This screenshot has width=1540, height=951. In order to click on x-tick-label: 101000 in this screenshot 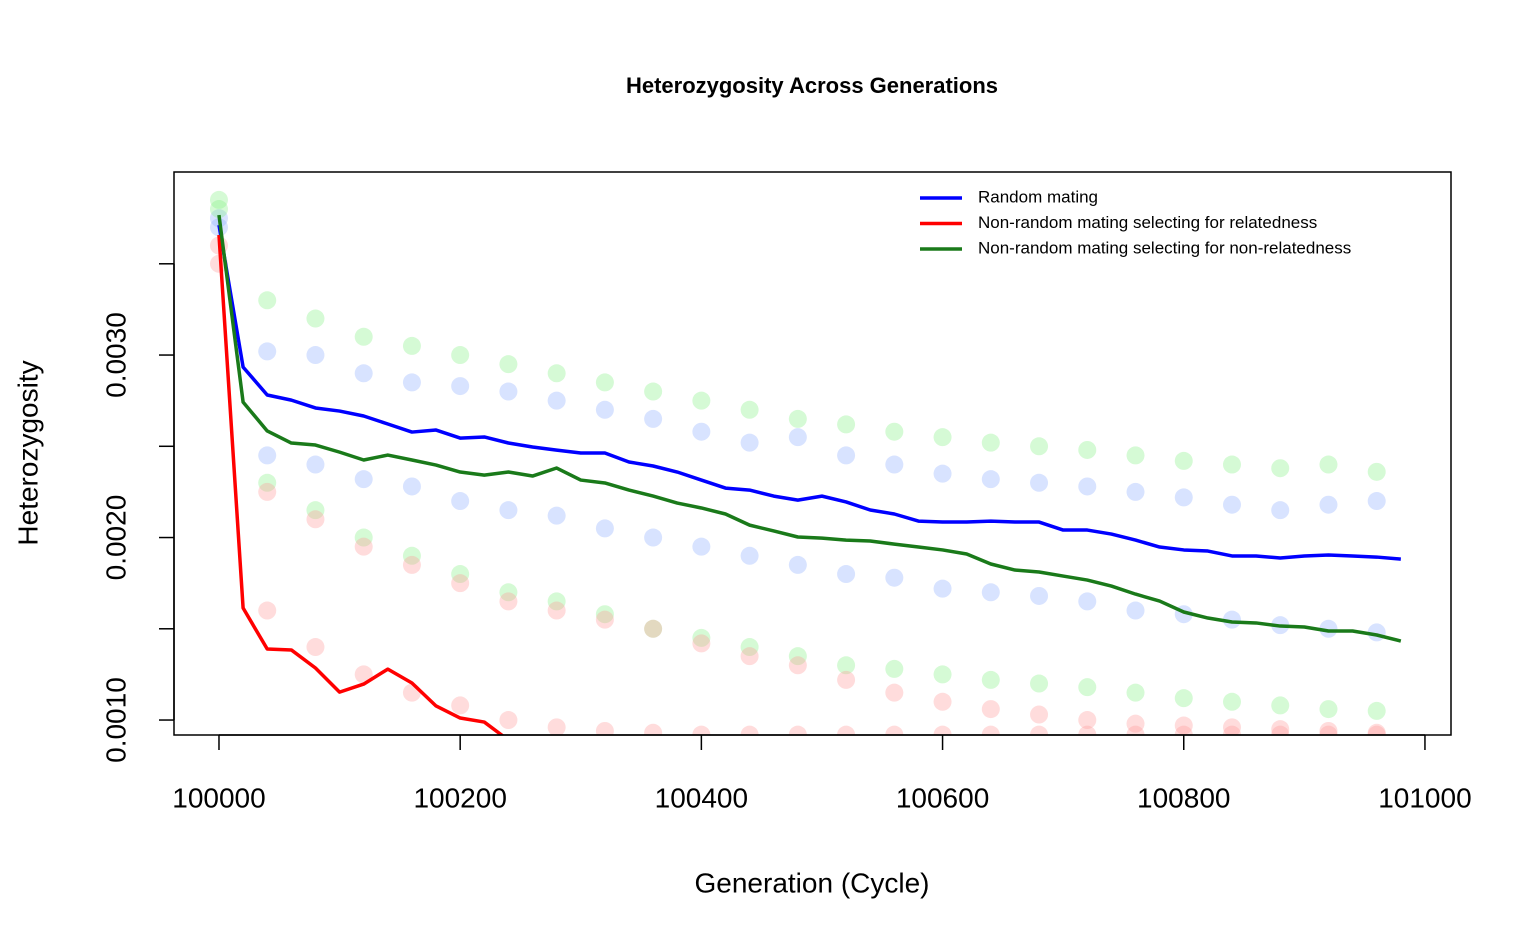, I will do `click(1424, 797)`.